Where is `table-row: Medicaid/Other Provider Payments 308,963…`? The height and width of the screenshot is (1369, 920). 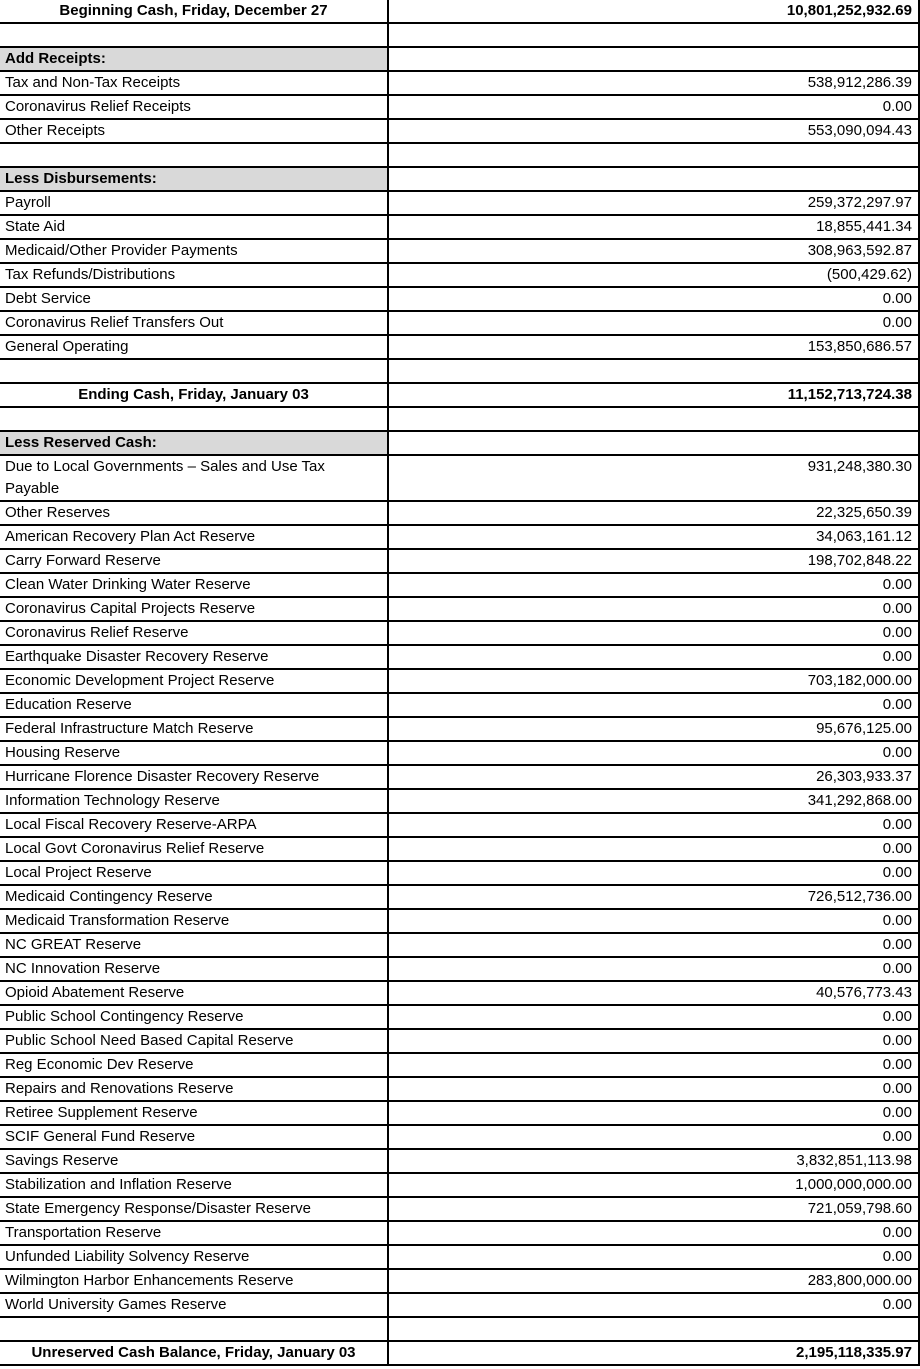
table-row: Medicaid/Other Provider Payments 308,963… is located at coordinates (459, 252).